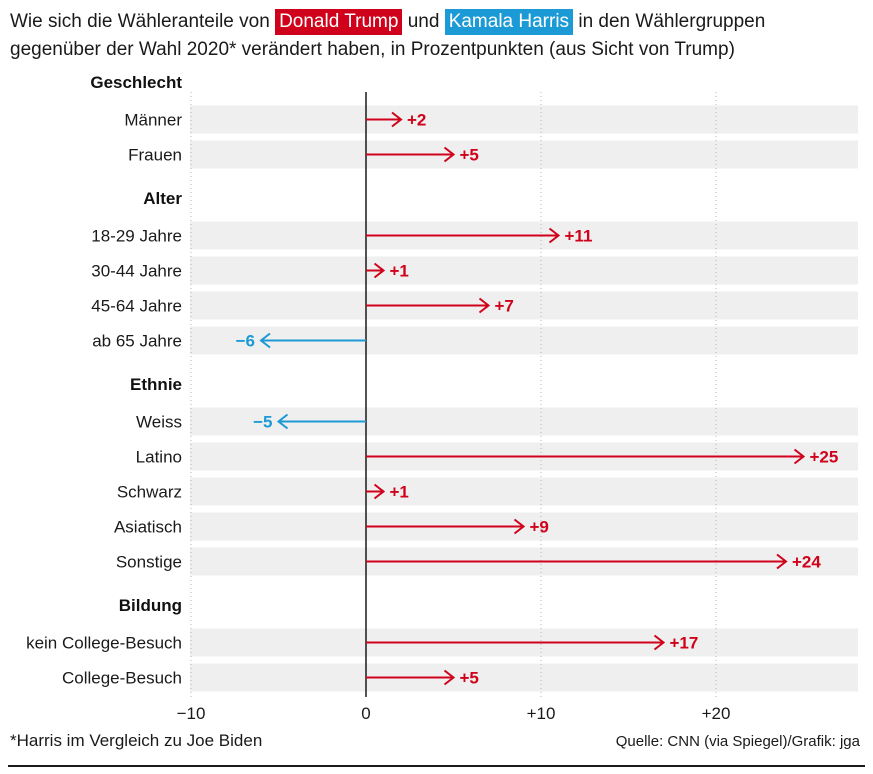 The width and height of the screenshot is (873, 774). Describe the element at coordinates (136, 306) in the screenshot. I see `category-label: 45-64 Jahre` at that location.